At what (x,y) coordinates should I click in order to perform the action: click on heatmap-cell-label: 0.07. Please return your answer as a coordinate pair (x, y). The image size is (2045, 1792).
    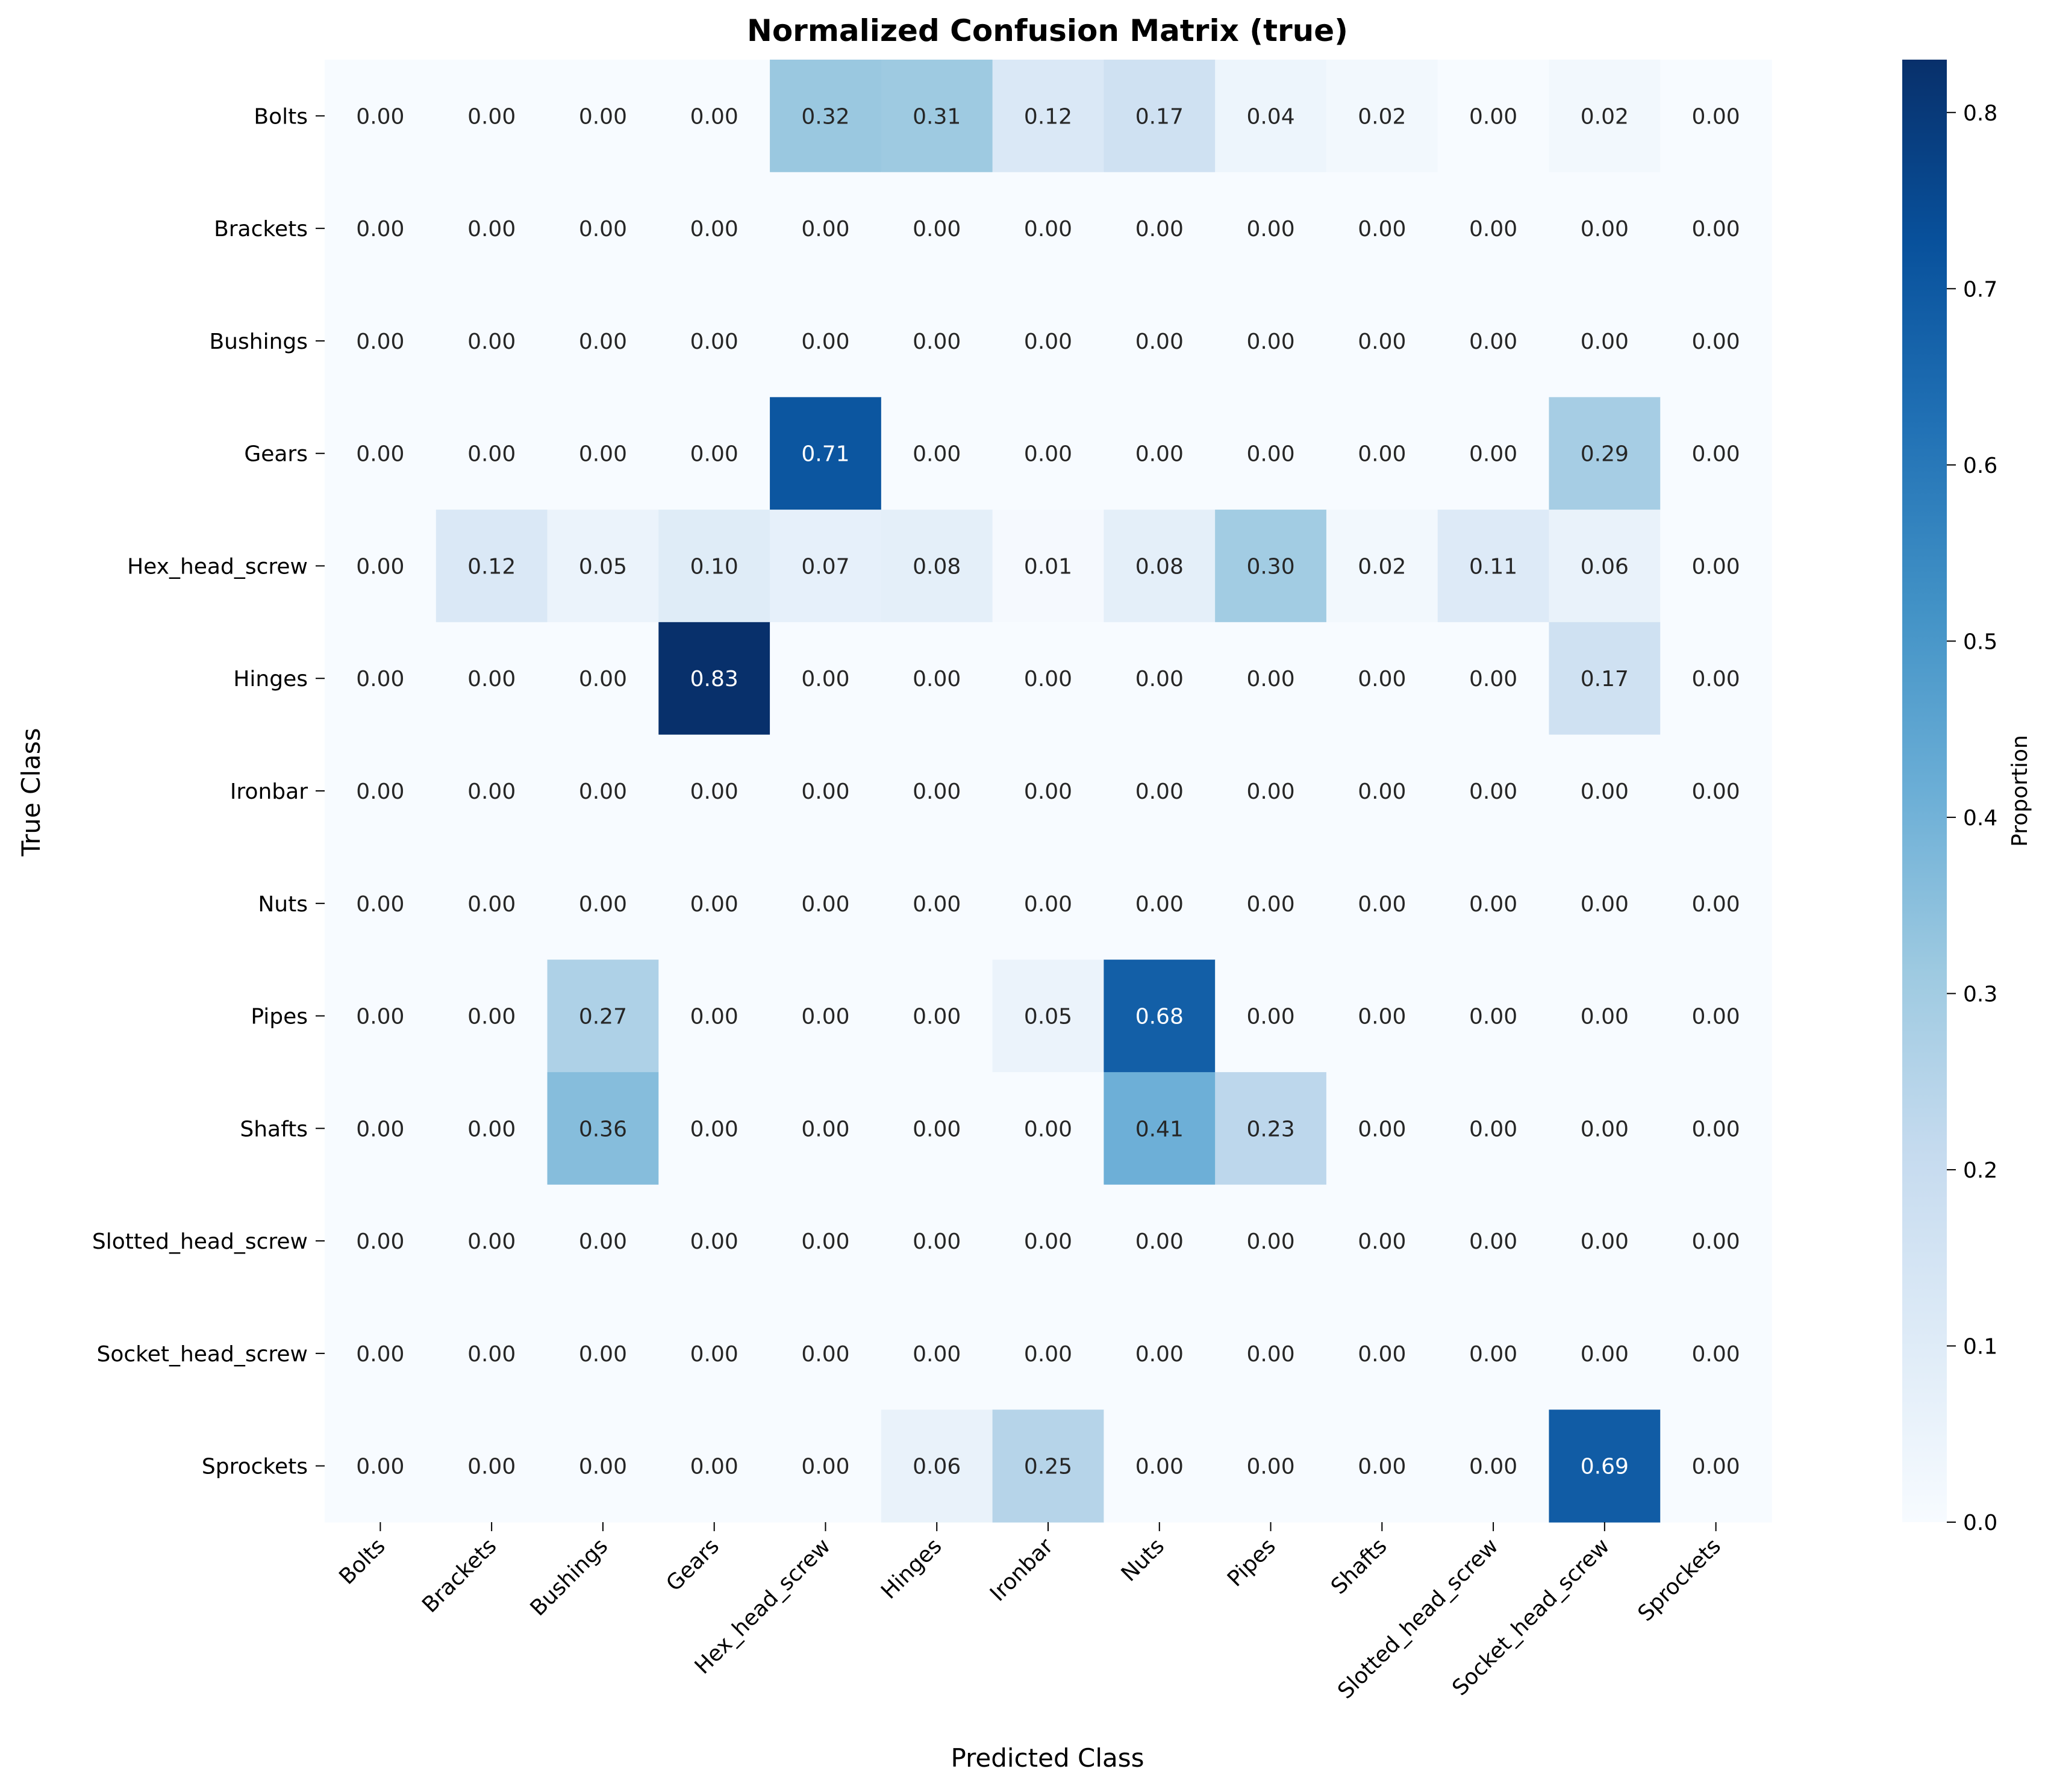
    Looking at the image, I should click on (825, 566).